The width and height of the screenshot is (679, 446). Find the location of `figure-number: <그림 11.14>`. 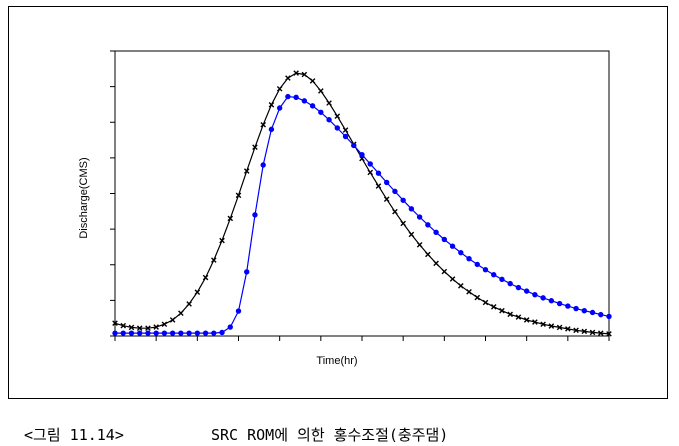

figure-number: <그림 11.14> is located at coordinates (74, 435).